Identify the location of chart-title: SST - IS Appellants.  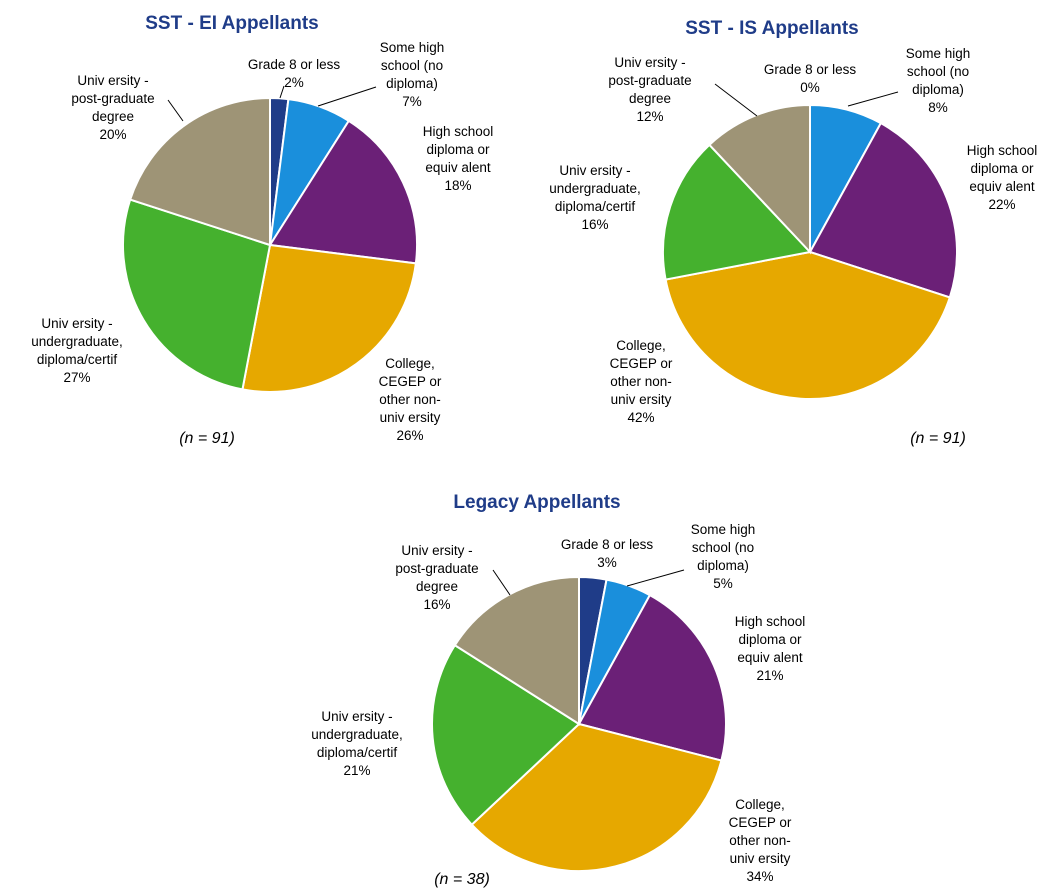
(772, 28).